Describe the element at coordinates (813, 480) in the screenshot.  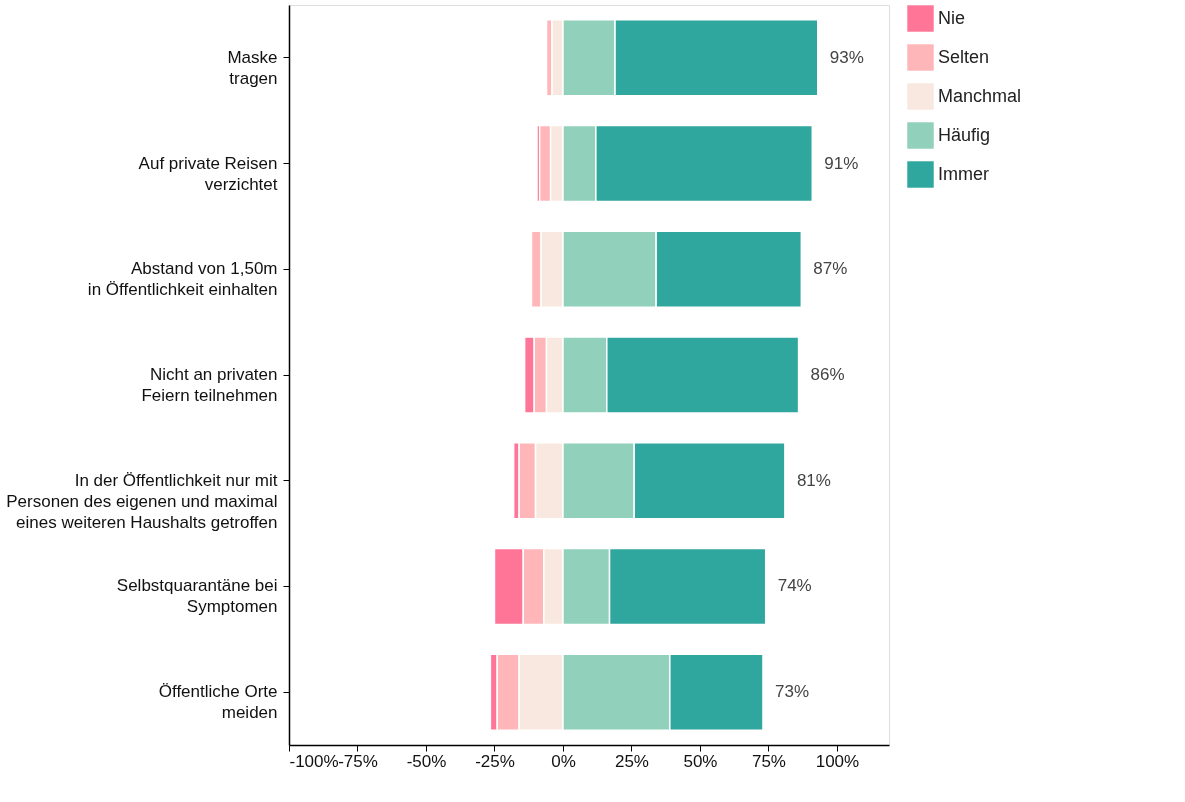
I see `annotation: 81%` at that location.